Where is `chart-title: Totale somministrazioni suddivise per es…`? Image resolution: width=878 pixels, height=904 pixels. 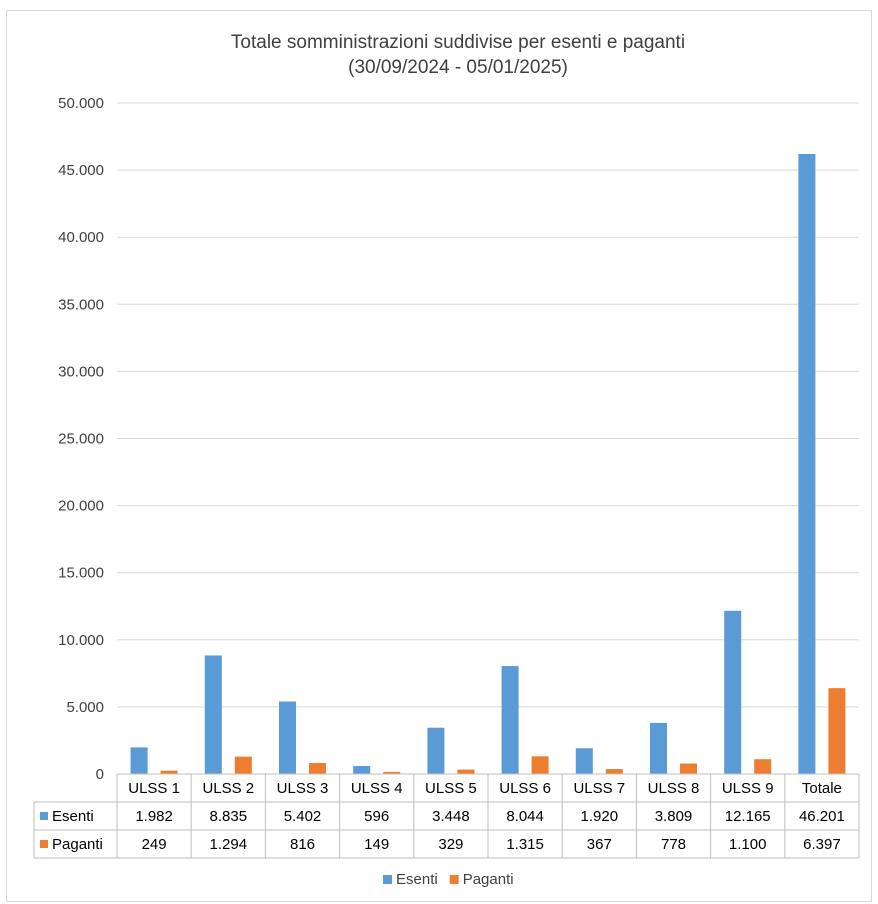
chart-title: Totale somministrazioni suddivise per es… is located at coordinates (458, 42).